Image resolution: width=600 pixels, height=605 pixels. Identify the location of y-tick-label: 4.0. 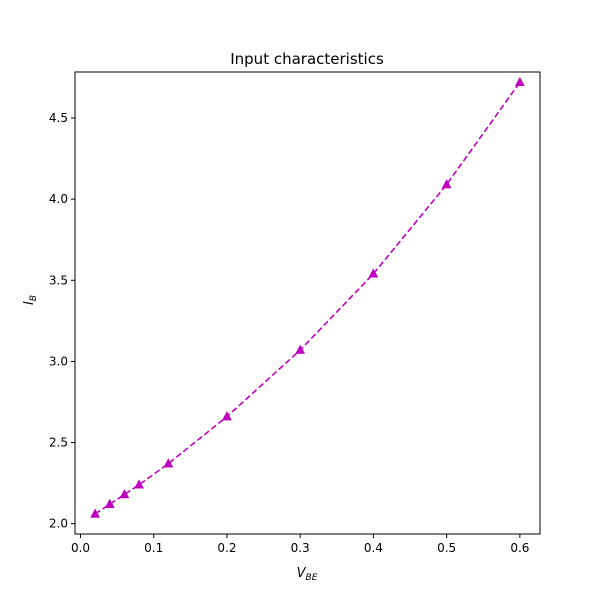
(58, 199).